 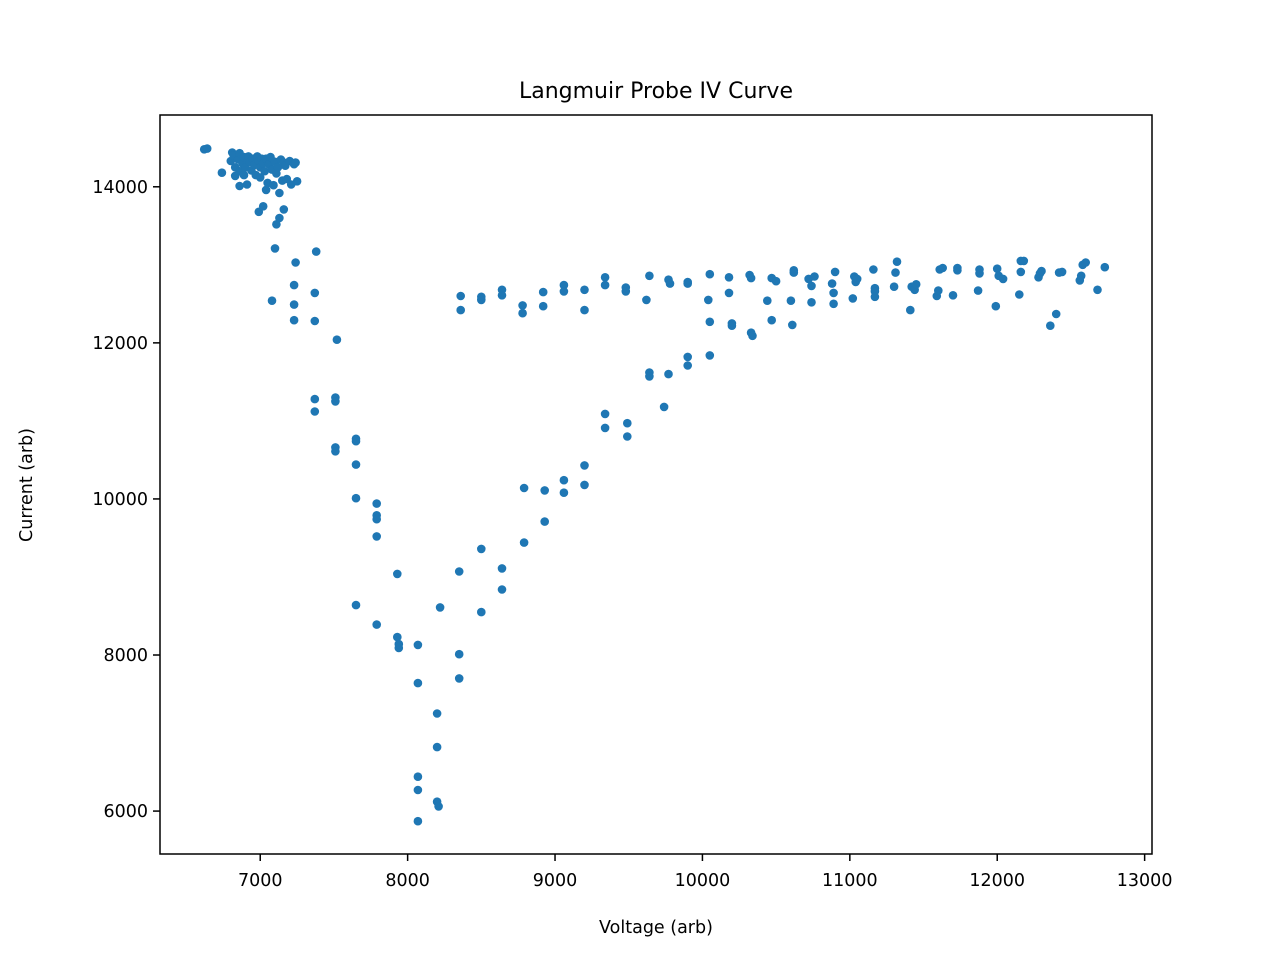 I want to click on x-tick-label: 7000, so click(x=260, y=881).